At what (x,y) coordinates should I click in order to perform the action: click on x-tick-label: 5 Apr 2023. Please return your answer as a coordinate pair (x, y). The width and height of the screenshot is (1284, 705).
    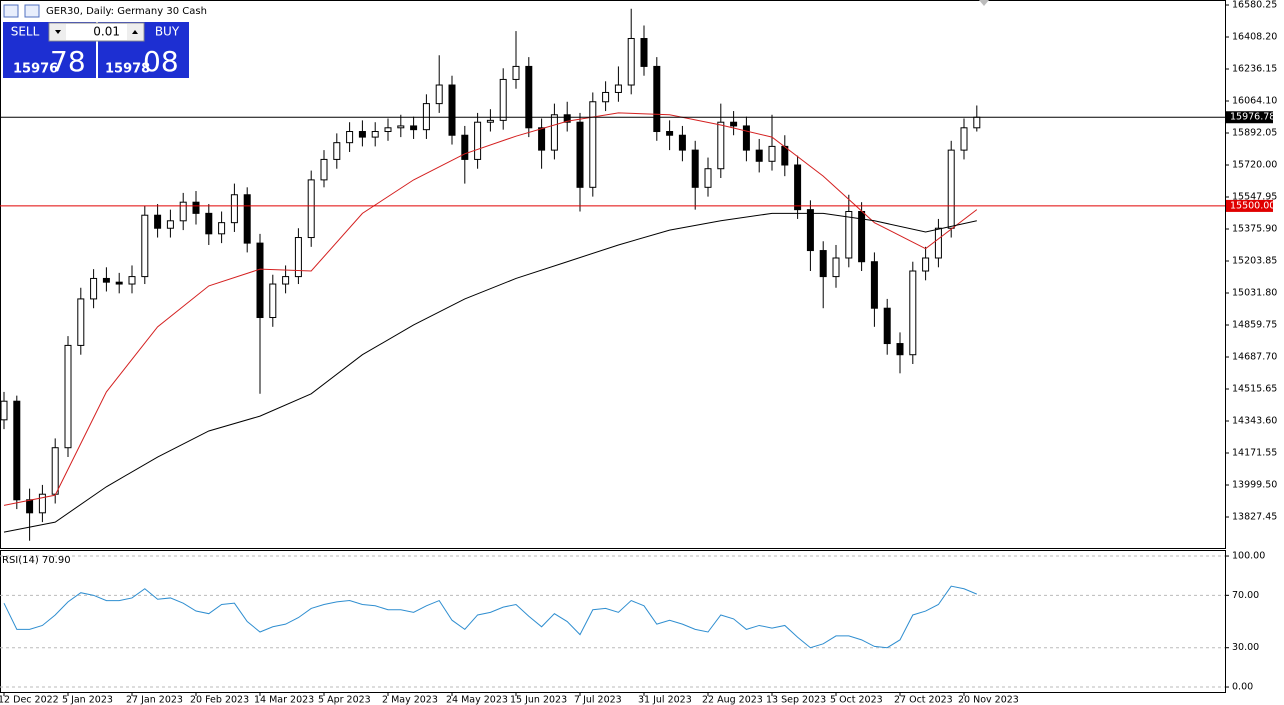
    Looking at the image, I should click on (344, 700).